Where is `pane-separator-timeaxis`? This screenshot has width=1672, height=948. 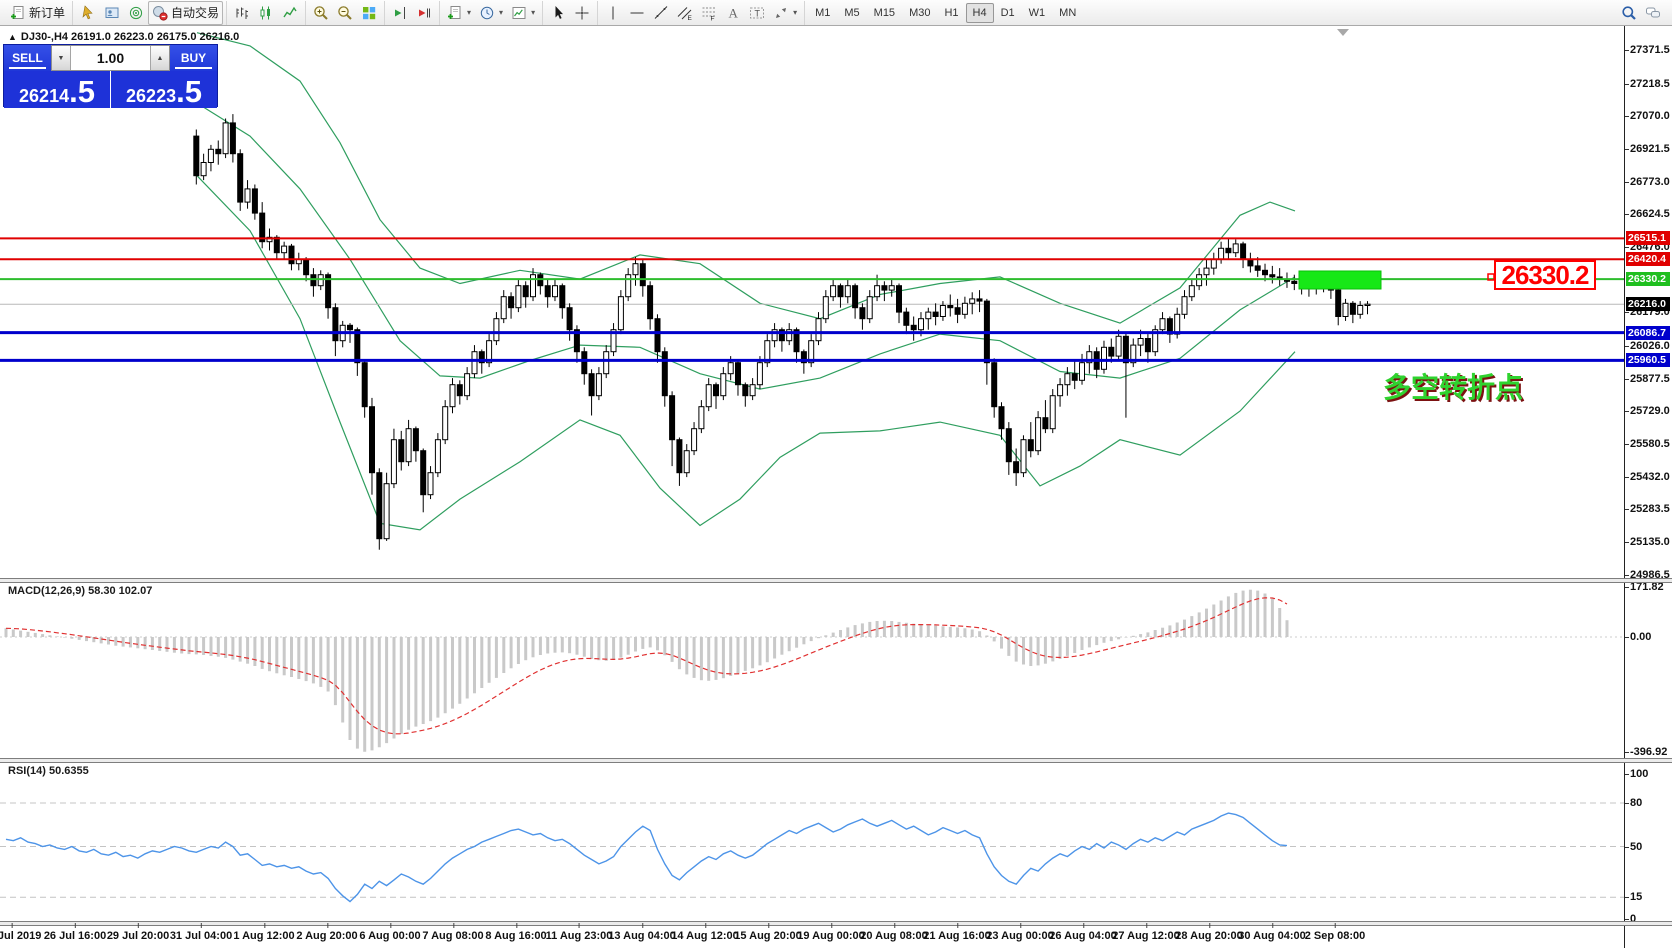 pane-separator-timeaxis is located at coordinates (836, 923).